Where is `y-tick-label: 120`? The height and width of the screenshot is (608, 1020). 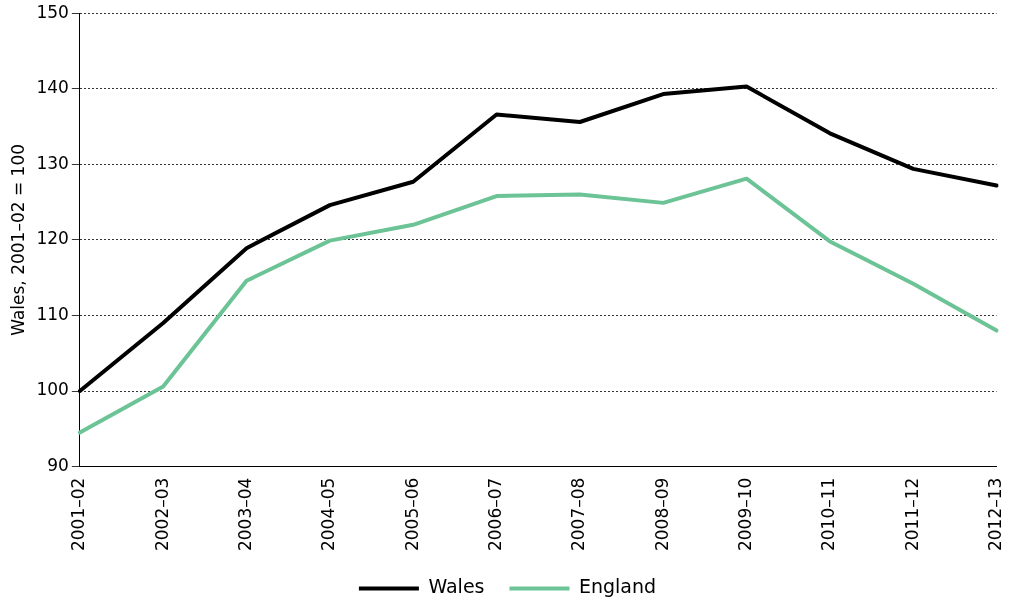
y-tick-label: 120 is located at coordinates (52, 238).